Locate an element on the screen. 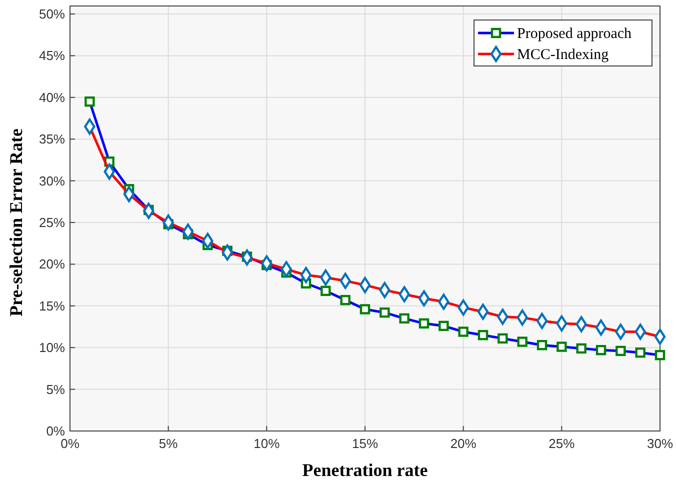 This screenshot has height=484, width=676. x-axis-title: Penetration rate is located at coordinates (365, 470).